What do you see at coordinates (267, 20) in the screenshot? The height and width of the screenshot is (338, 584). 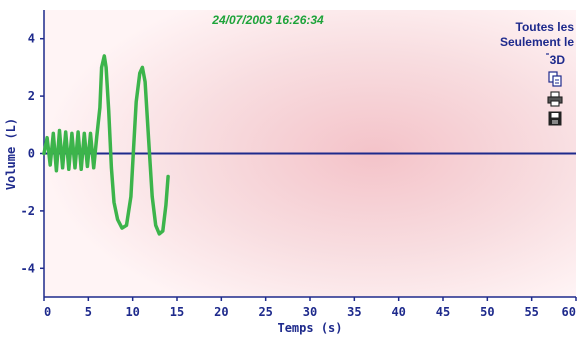 I see `timestamp: 24/07/2003 16:26:34` at bounding box center [267, 20].